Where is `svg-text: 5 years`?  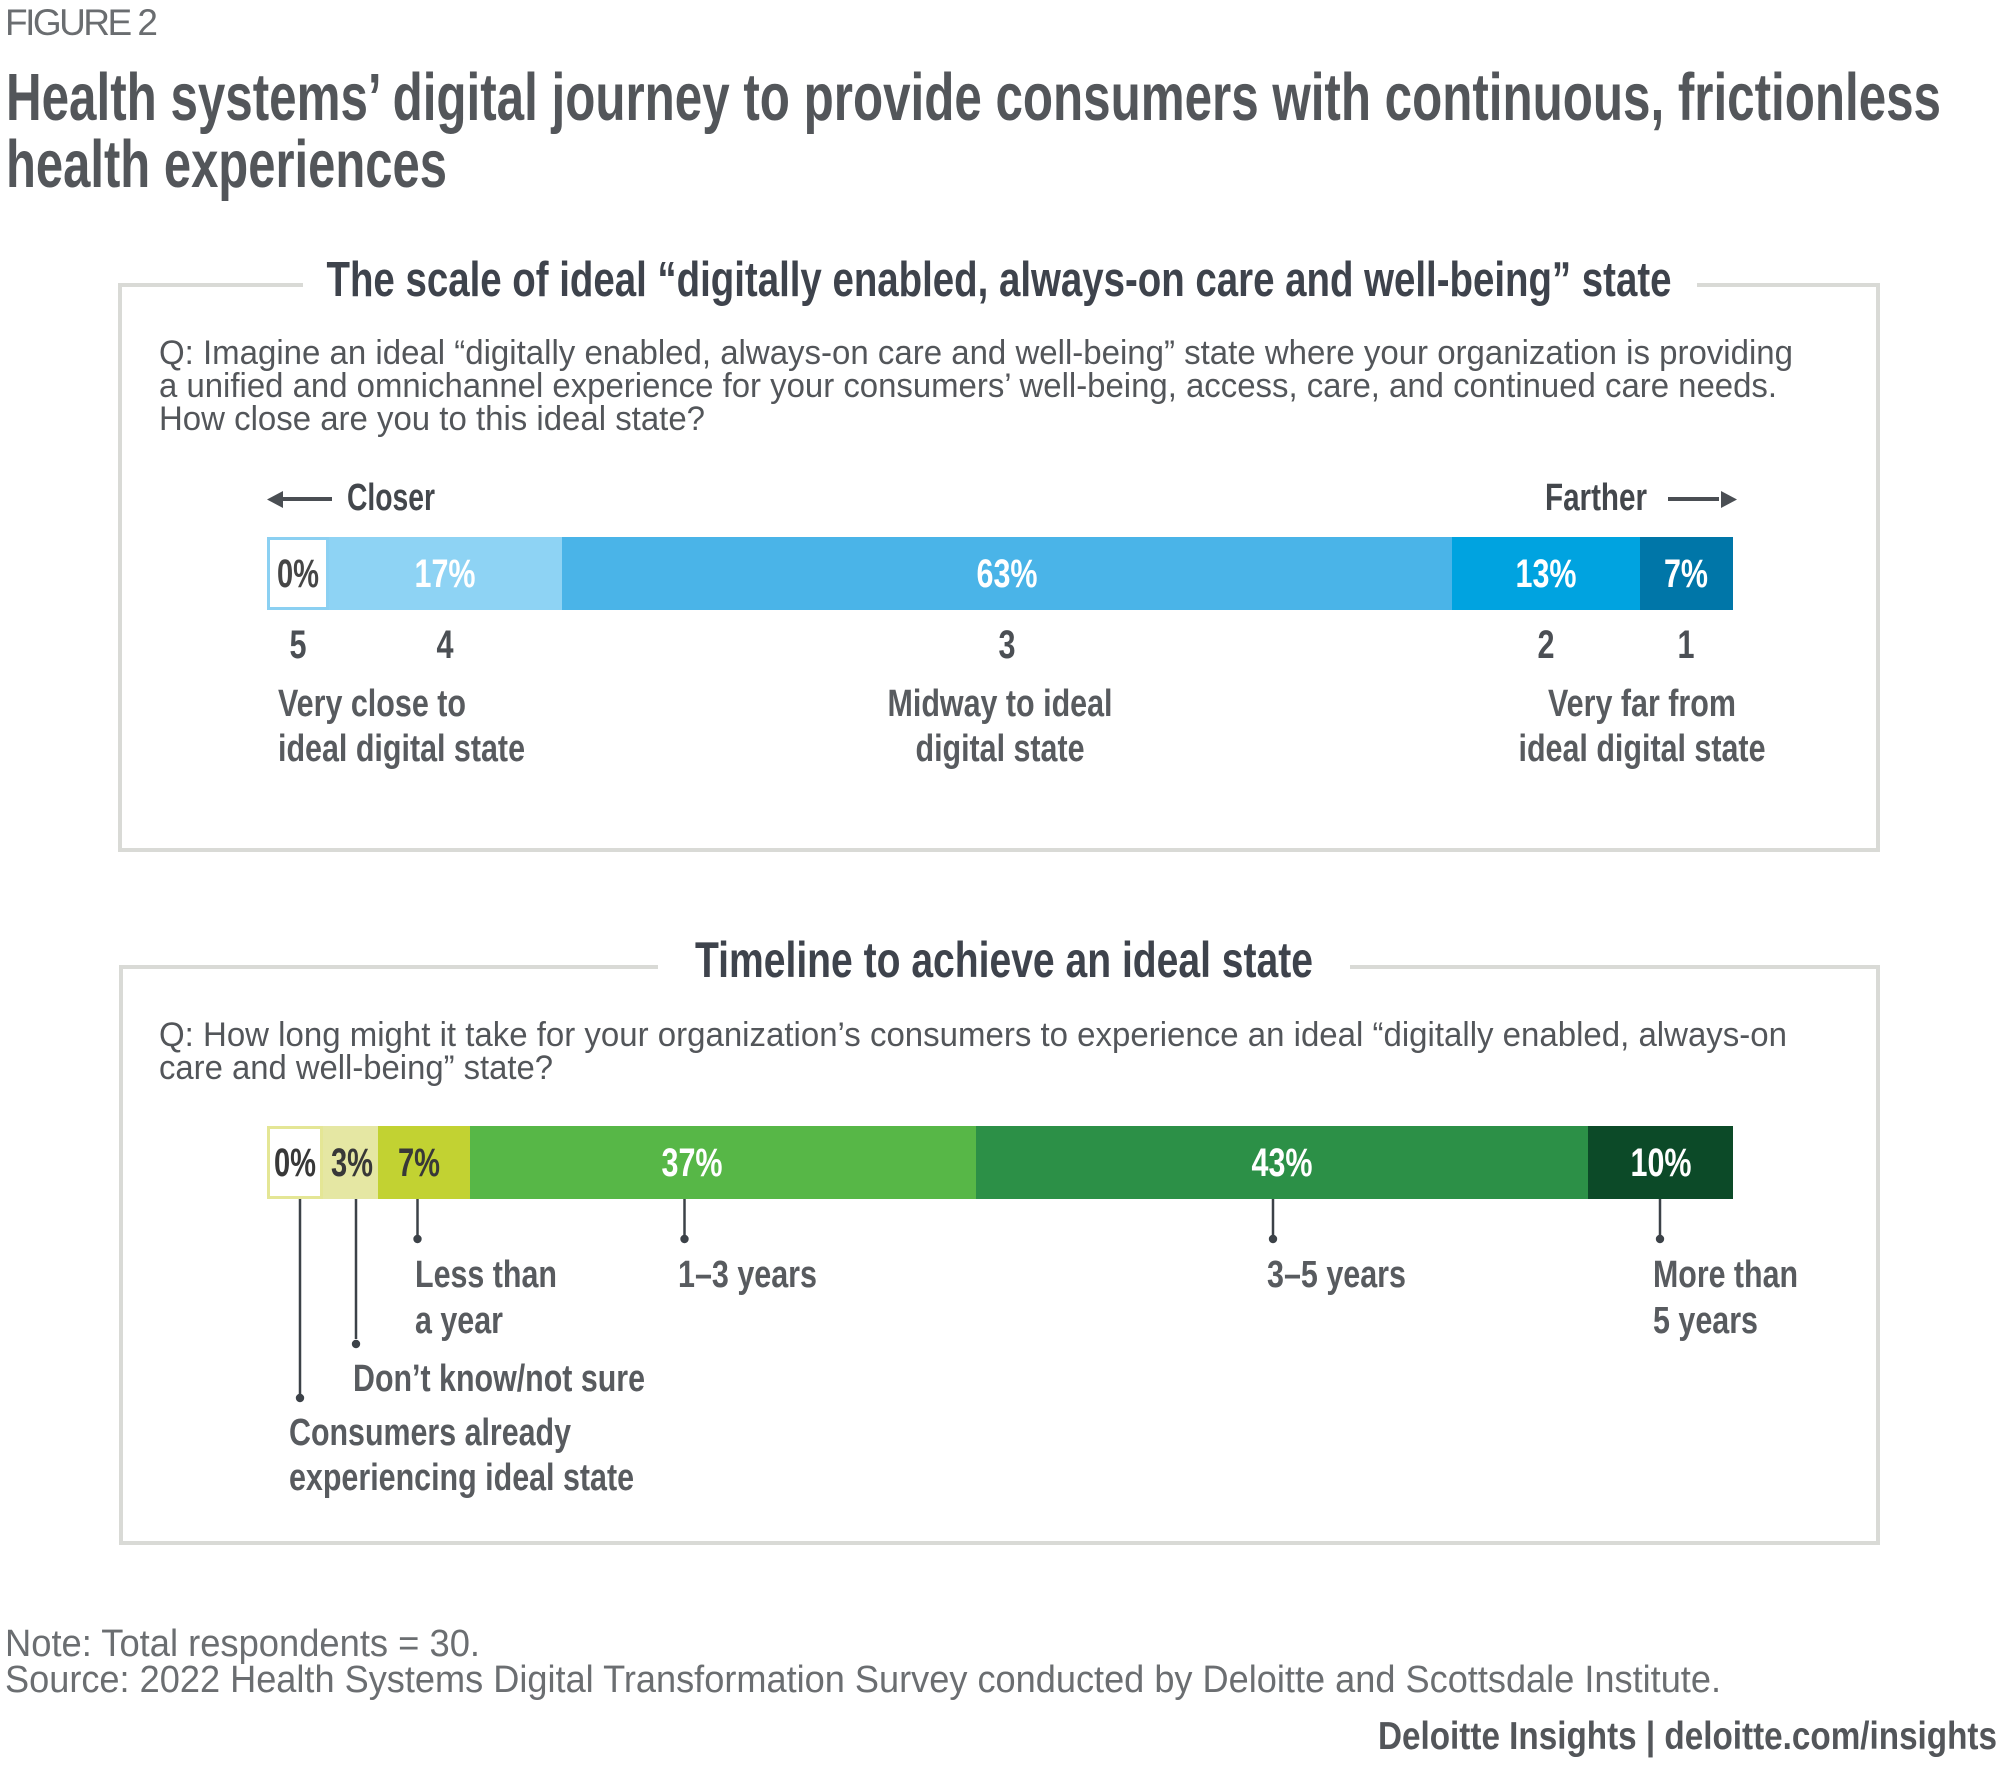
svg-text: 5 years is located at coordinates (1705, 1321).